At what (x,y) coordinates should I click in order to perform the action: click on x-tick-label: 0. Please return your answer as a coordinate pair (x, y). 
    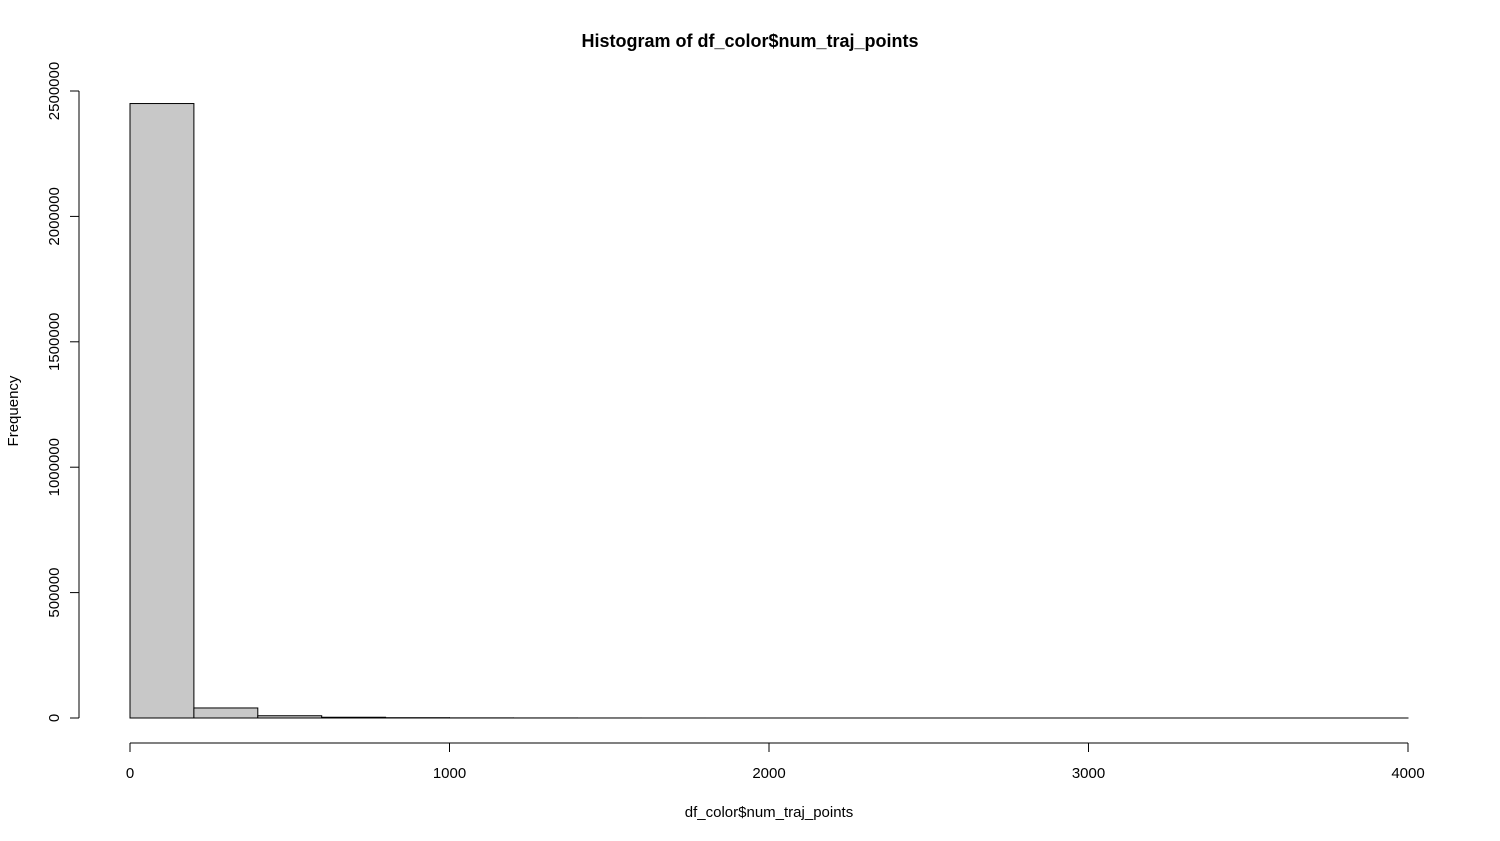
    Looking at the image, I should click on (130, 773).